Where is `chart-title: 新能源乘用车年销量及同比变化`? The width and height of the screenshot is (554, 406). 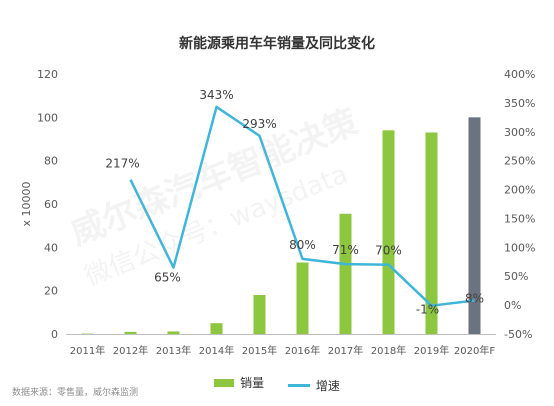 chart-title: 新能源乘用车年销量及同比变化 is located at coordinates (277, 44).